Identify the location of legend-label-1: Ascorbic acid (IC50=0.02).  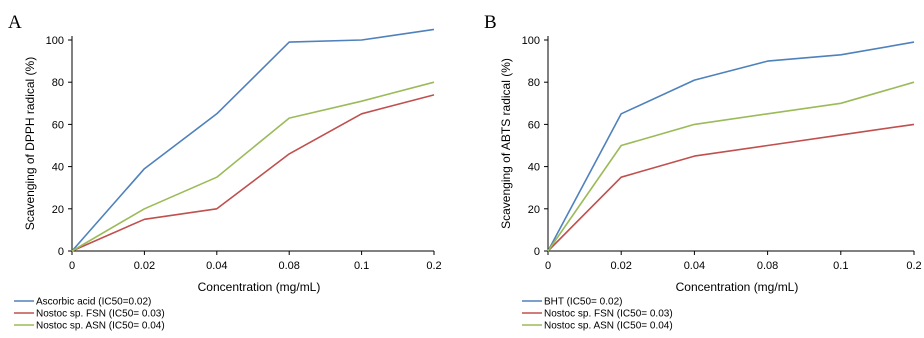
(93, 302).